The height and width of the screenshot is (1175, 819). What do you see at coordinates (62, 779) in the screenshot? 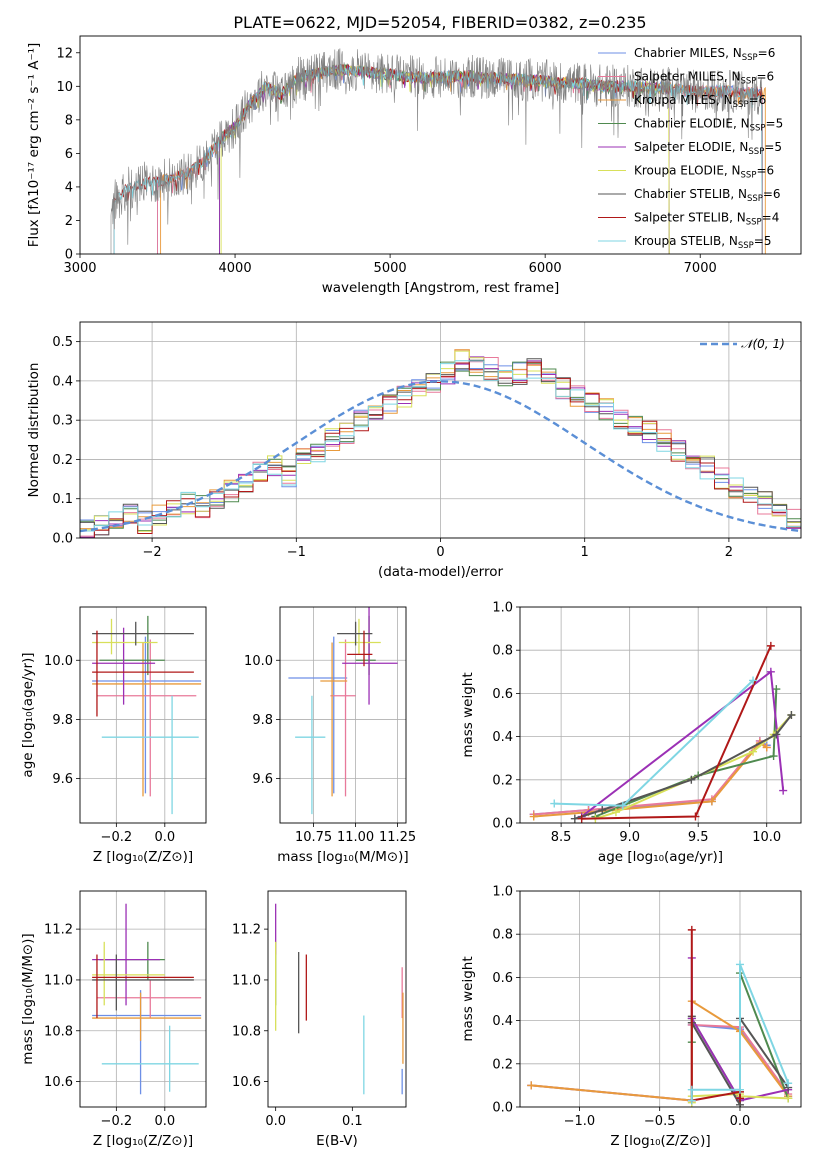
I see `y-tick-label: 9.6` at bounding box center [62, 779].